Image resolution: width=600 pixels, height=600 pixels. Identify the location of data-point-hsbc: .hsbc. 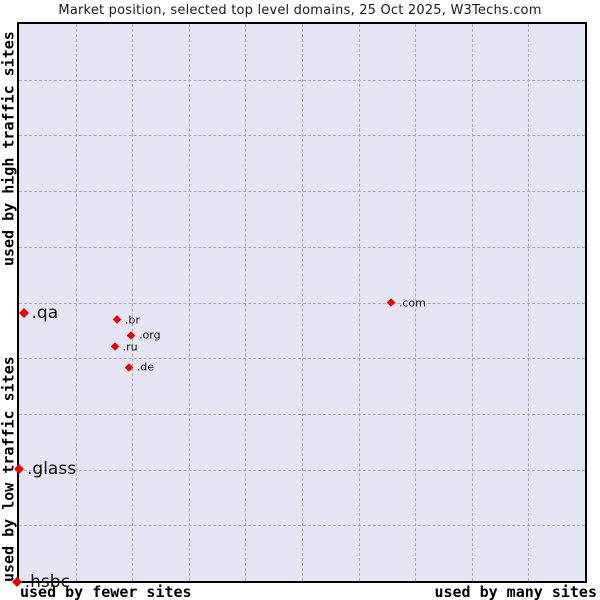
(40, 582).